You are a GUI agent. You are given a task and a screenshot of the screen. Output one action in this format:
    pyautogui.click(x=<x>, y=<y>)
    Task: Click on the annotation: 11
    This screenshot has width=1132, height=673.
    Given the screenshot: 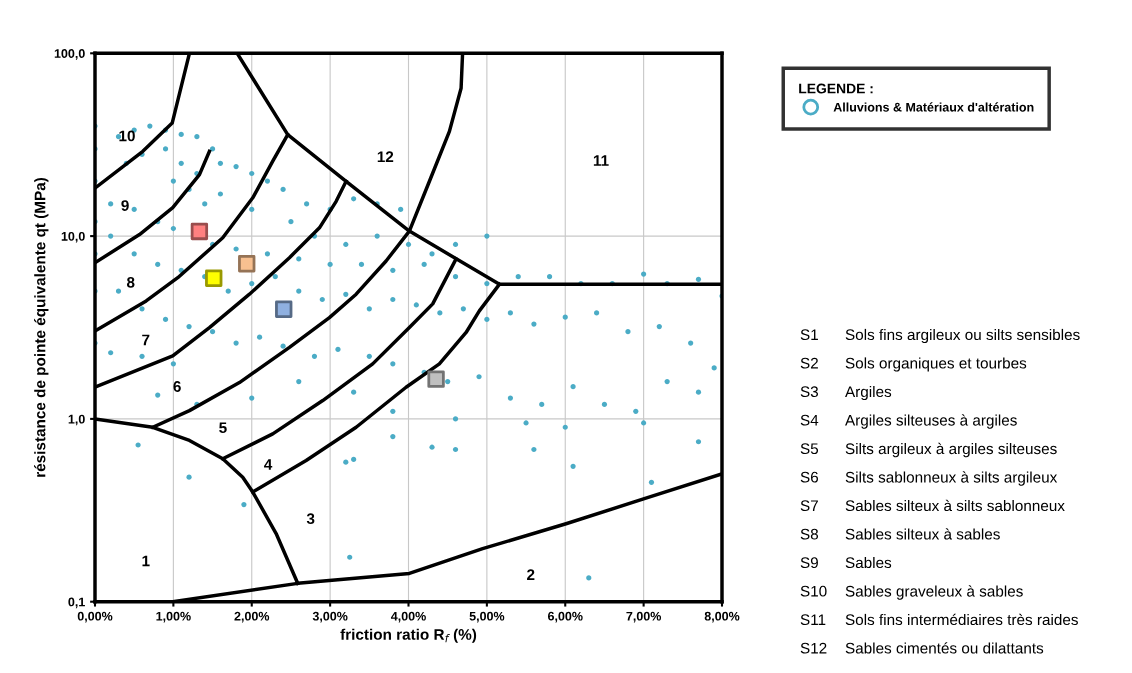 What is the action you would take?
    pyautogui.click(x=601, y=160)
    